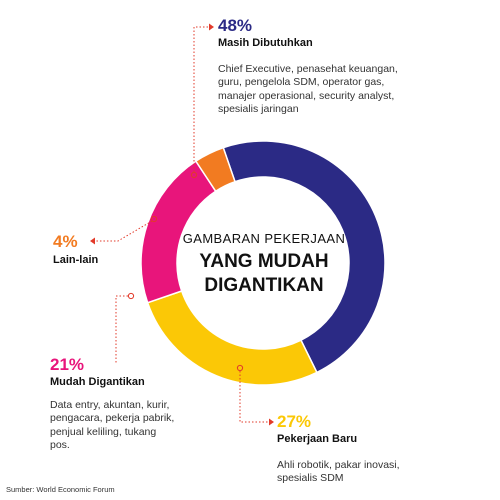  I want to click on label-category-lain-lain: Lain-lain, so click(76, 260).